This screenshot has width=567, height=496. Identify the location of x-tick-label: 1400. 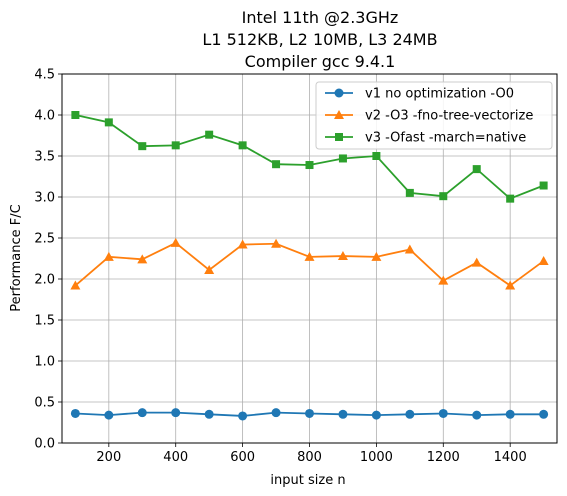
(510, 457).